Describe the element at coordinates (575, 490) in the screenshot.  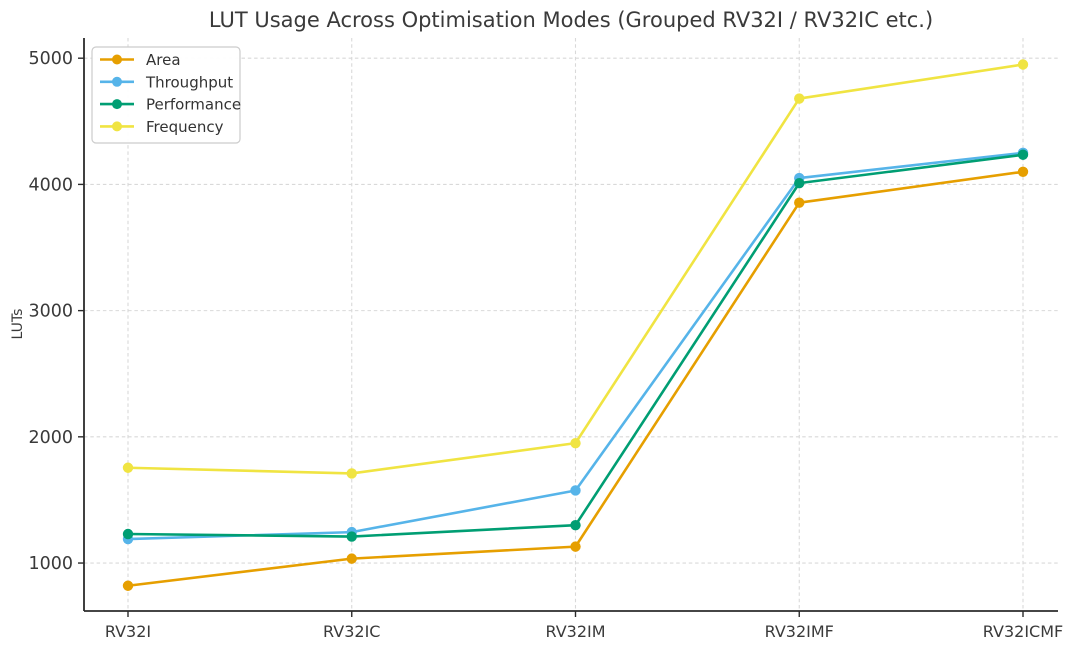
I see `point-throughput-rv32im` at that location.